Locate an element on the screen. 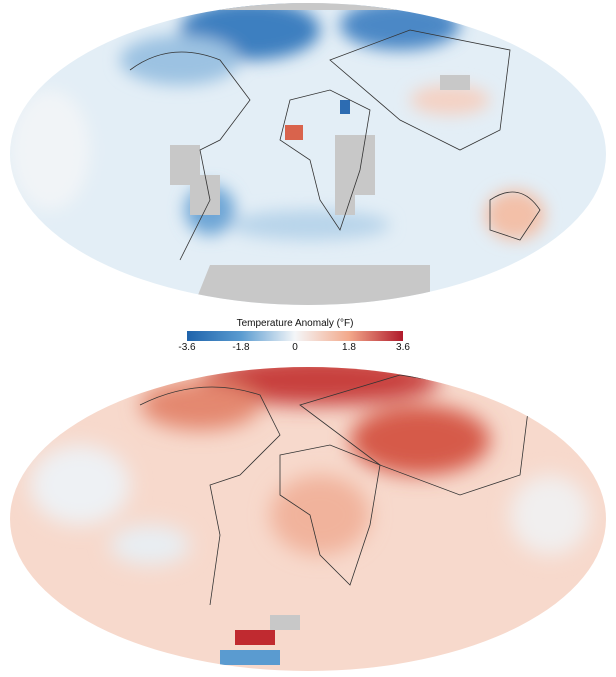  legend-tick: 3.6 is located at coordinates (403, 347).